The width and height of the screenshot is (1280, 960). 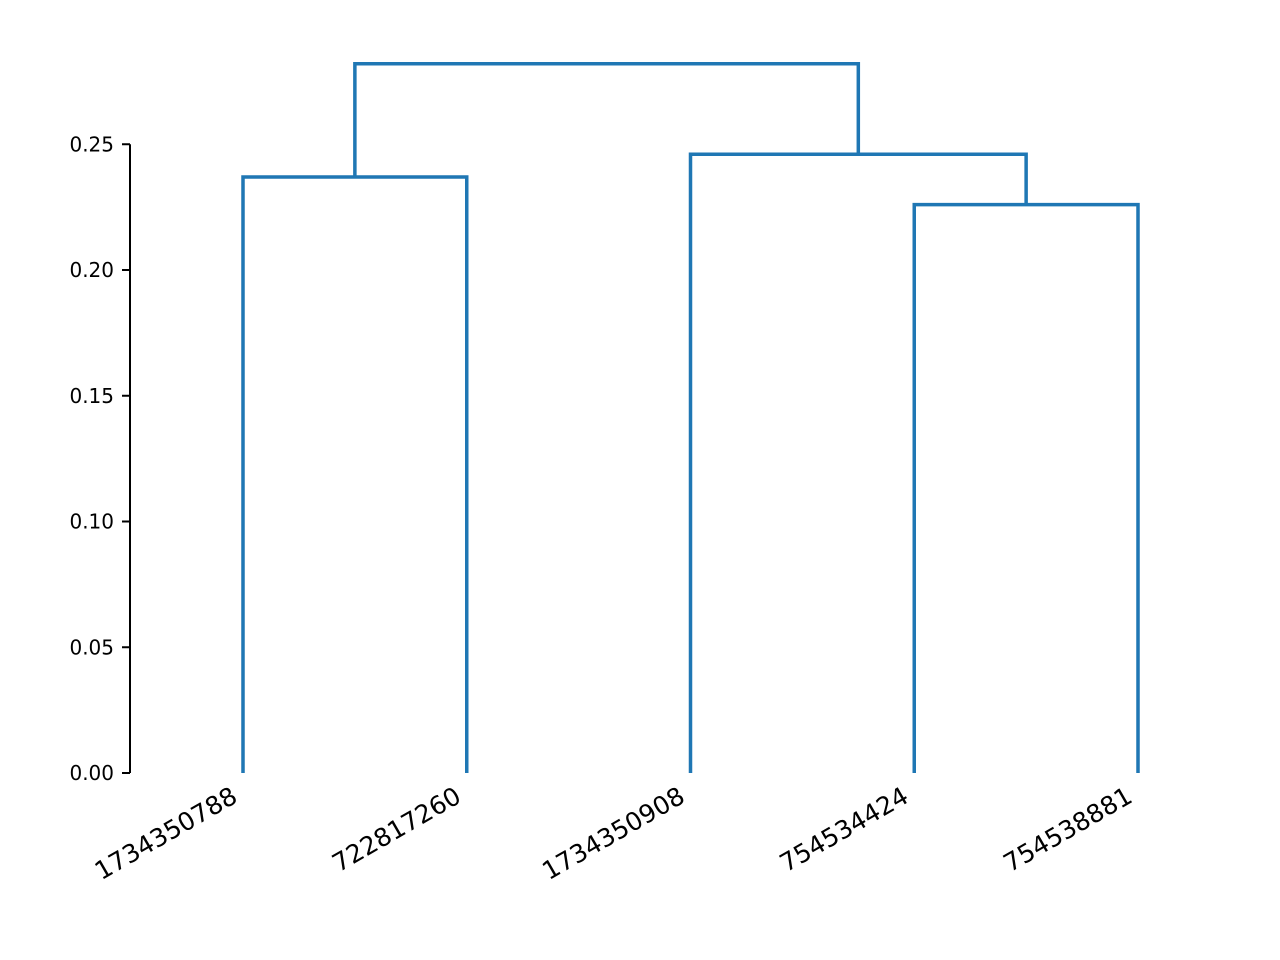 I want to click on leaf-label: 1734350788, so click(x=166, y=833).